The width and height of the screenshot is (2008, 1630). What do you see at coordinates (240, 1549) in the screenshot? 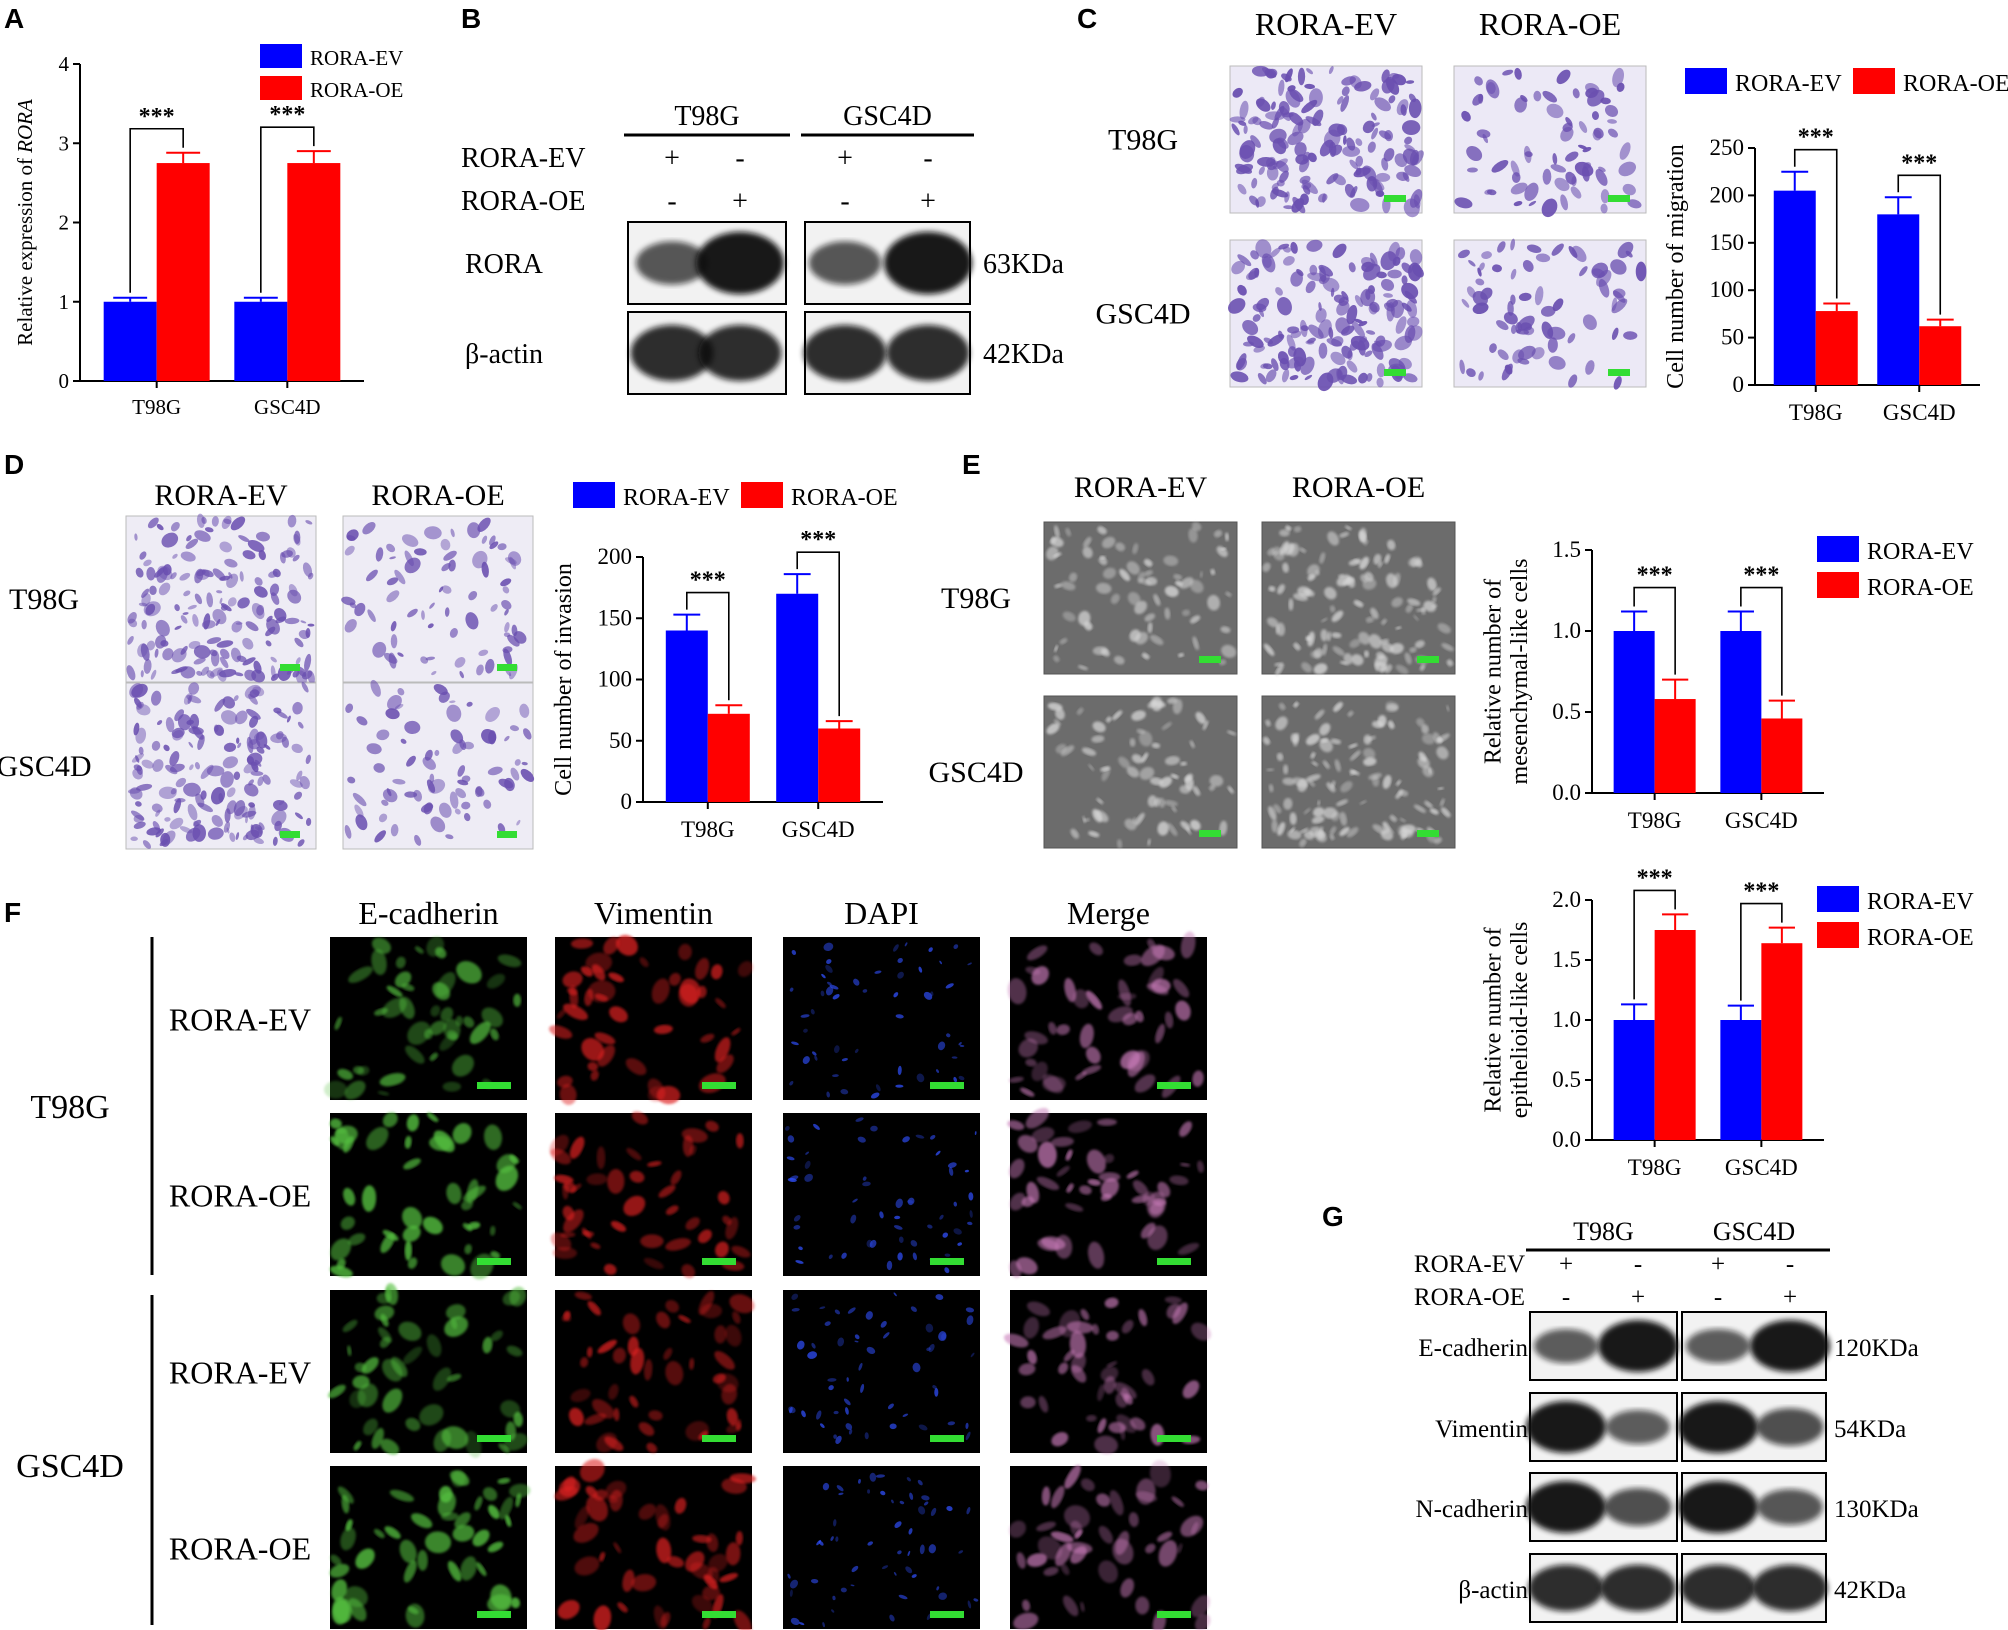
I see `row-label-rora-oe: RORA-OE` at bounding box center [240, 1549].